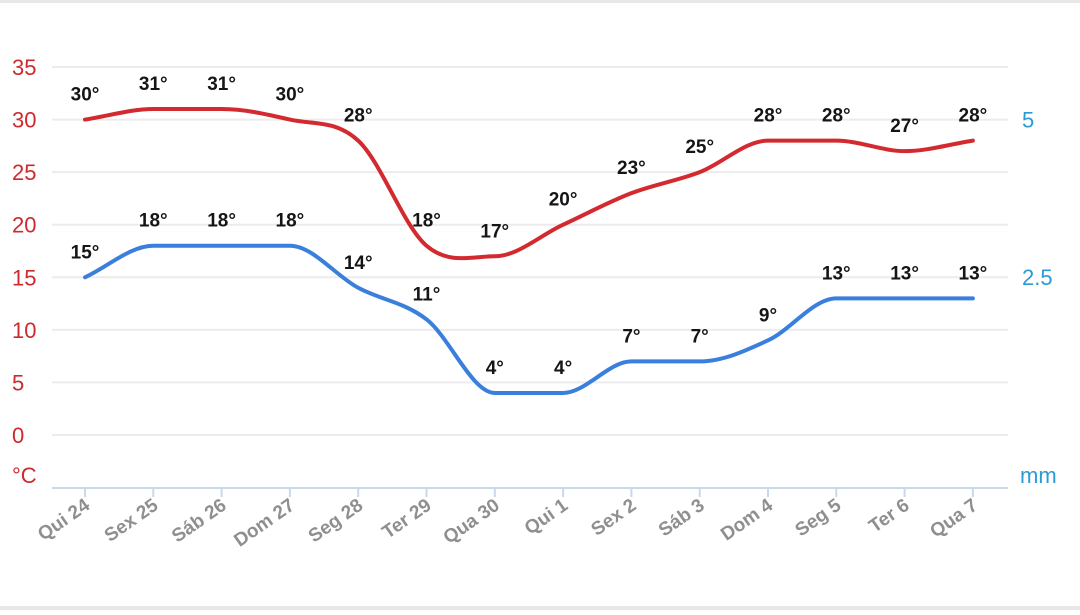  I want to click on data-label-max: 23°, so click(631, 168).